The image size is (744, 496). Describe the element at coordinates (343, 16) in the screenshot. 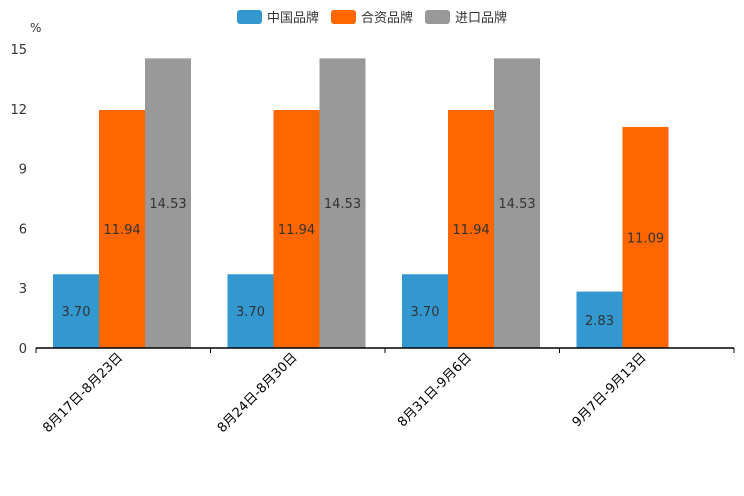

I see `legend-swatch-joint` at that location.